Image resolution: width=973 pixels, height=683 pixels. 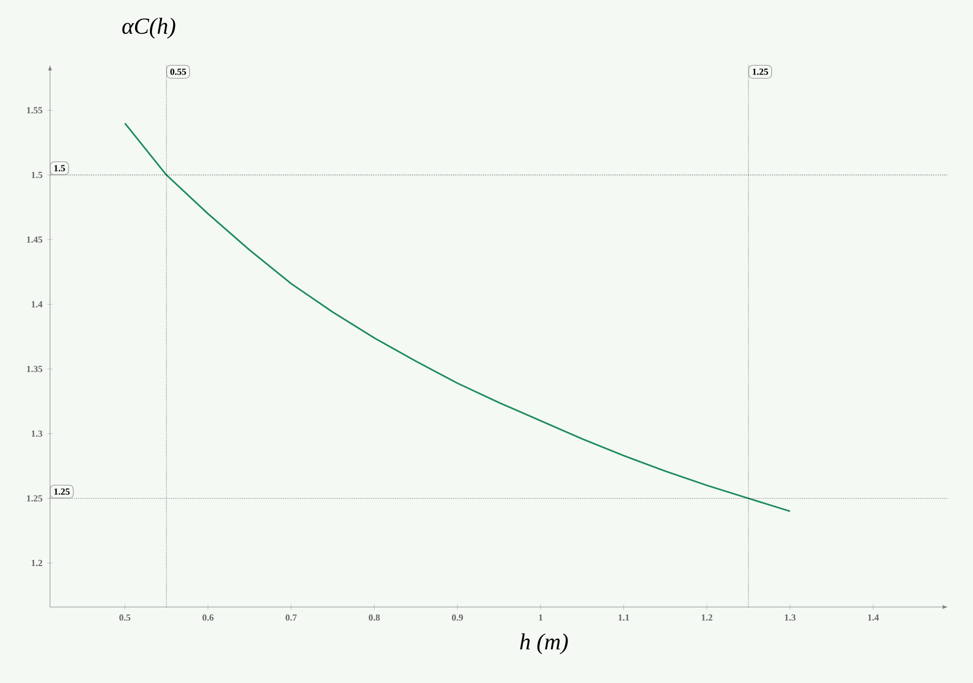 What do you see at coordinates (624, 617) in the screenshot?
I see `x-tick-label: 1.1` at bounding box center [624, 617].